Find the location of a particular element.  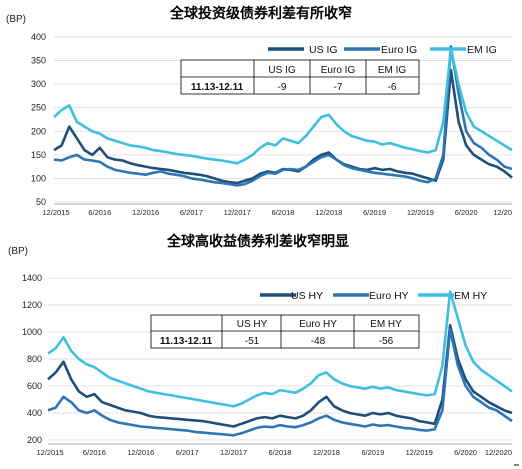

chart2-table-value: -56 is located at coordinates (386, 341).